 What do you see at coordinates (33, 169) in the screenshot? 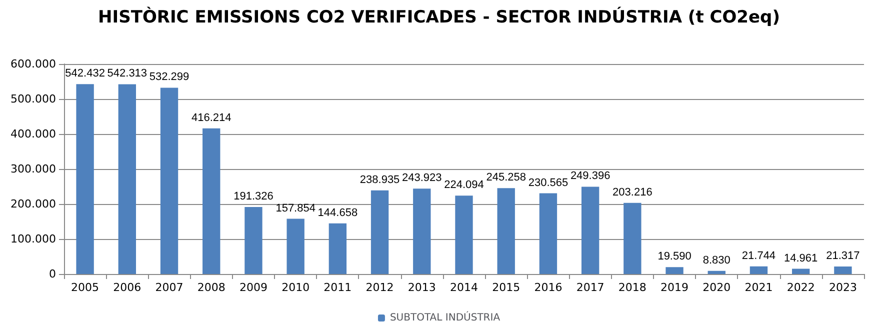
I see `y-tick-label: 300.000` at bounding box center [33, 169].